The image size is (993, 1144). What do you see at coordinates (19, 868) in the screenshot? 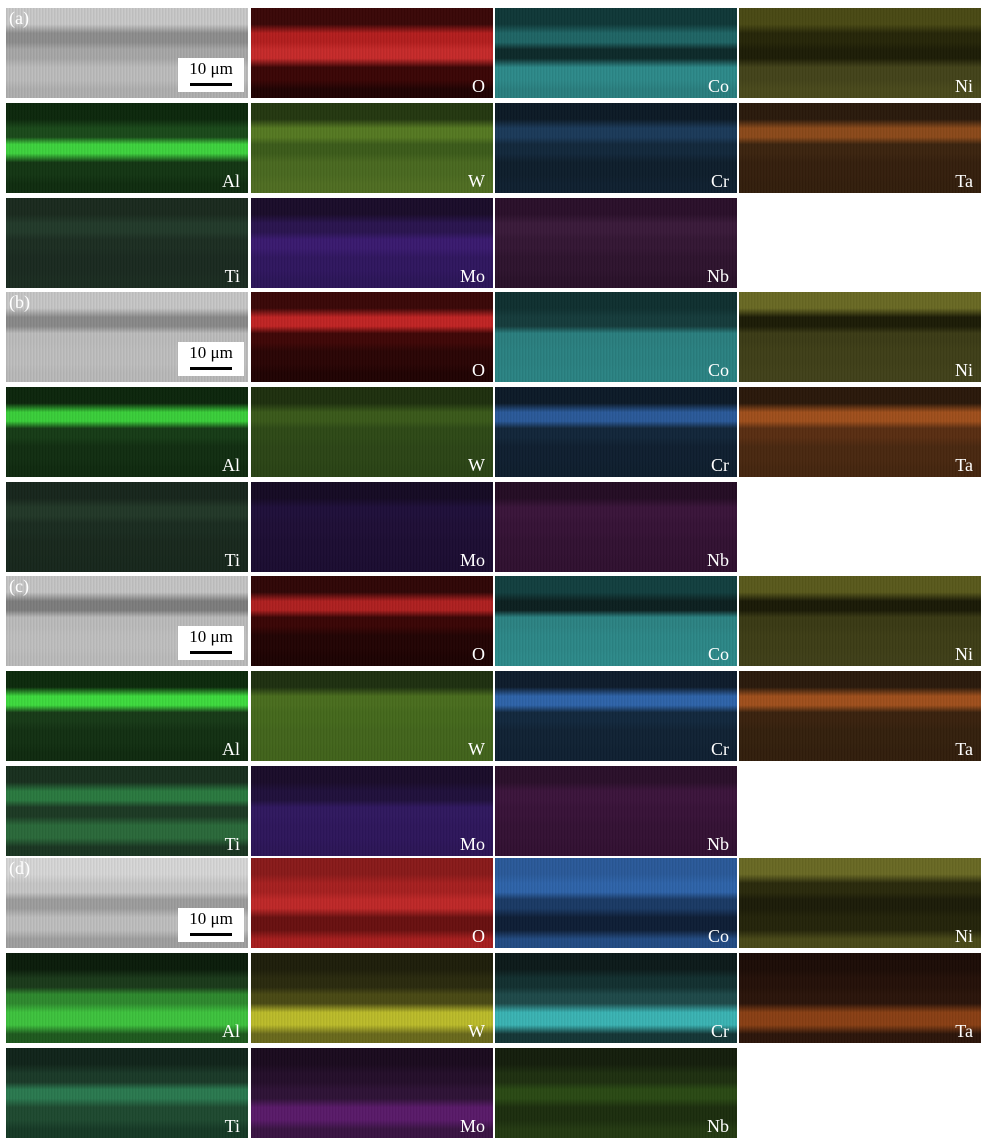
I see `panel-label: (d)` at bounding box center [19, 868].